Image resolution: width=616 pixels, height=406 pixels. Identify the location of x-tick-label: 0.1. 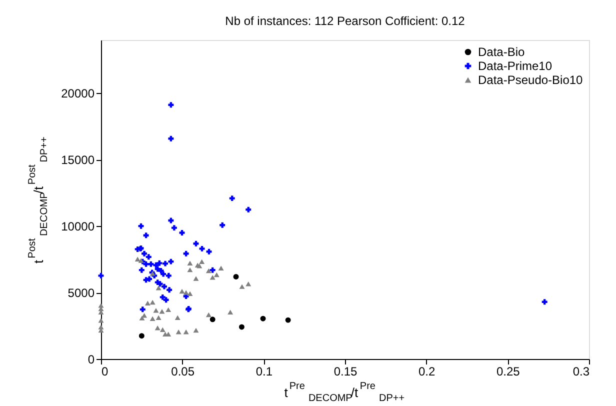
(264, 371).